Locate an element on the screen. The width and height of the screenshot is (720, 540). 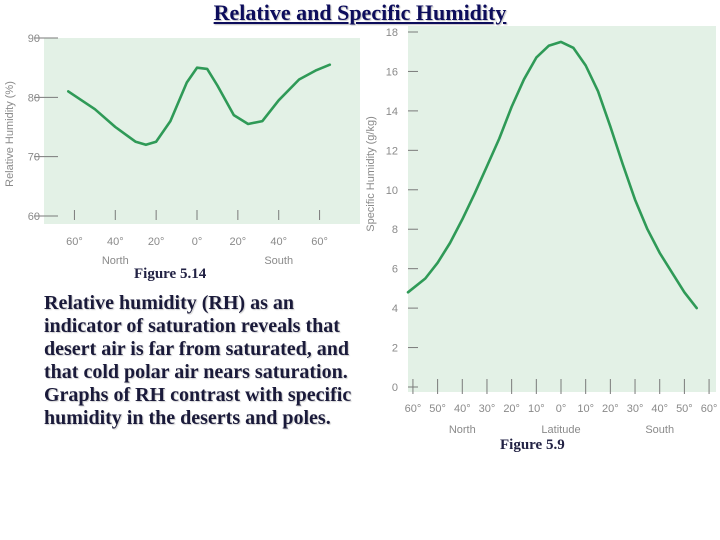
y-tick-label: 2 is located at coordinates (395, 349).